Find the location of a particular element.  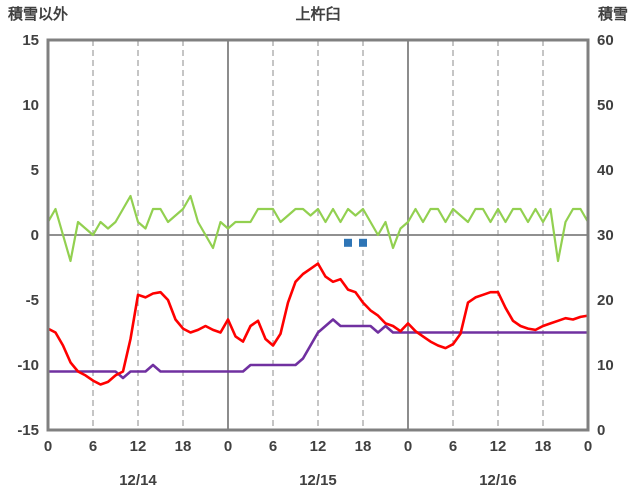

chart-title: 上杵臼 is located at coordinates (318, 14).